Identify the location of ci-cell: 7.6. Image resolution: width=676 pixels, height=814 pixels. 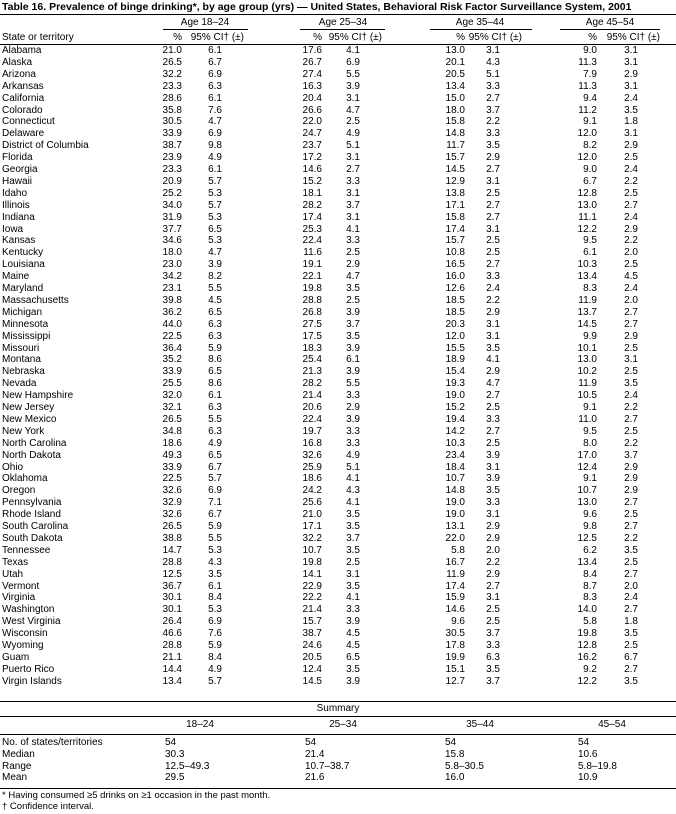
(215, 110).